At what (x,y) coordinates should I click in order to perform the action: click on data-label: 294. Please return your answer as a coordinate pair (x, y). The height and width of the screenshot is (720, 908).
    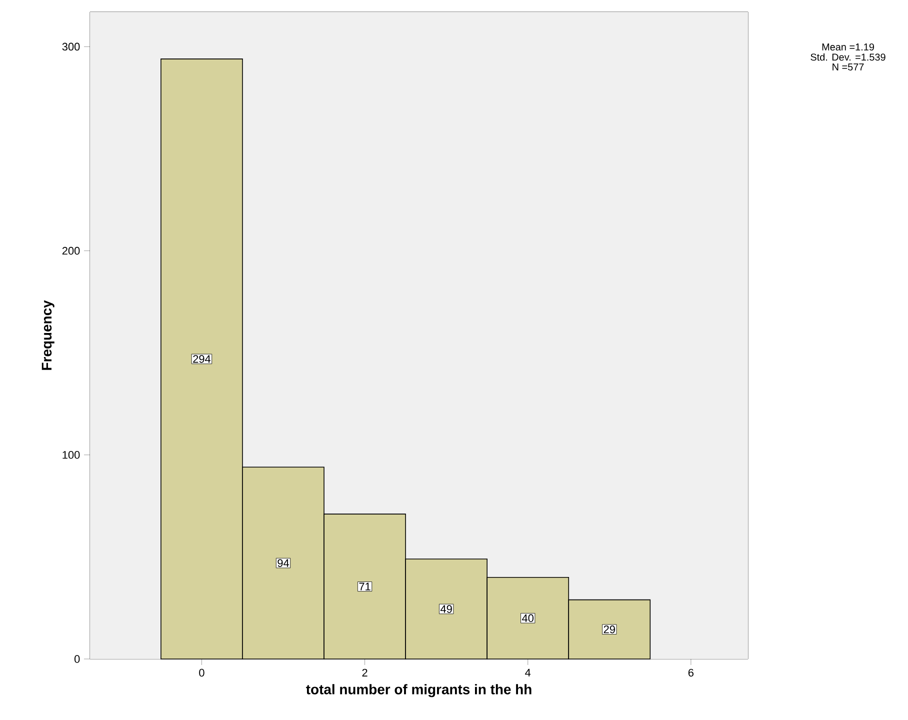
    Looking at the image, I should click on (202, 359).